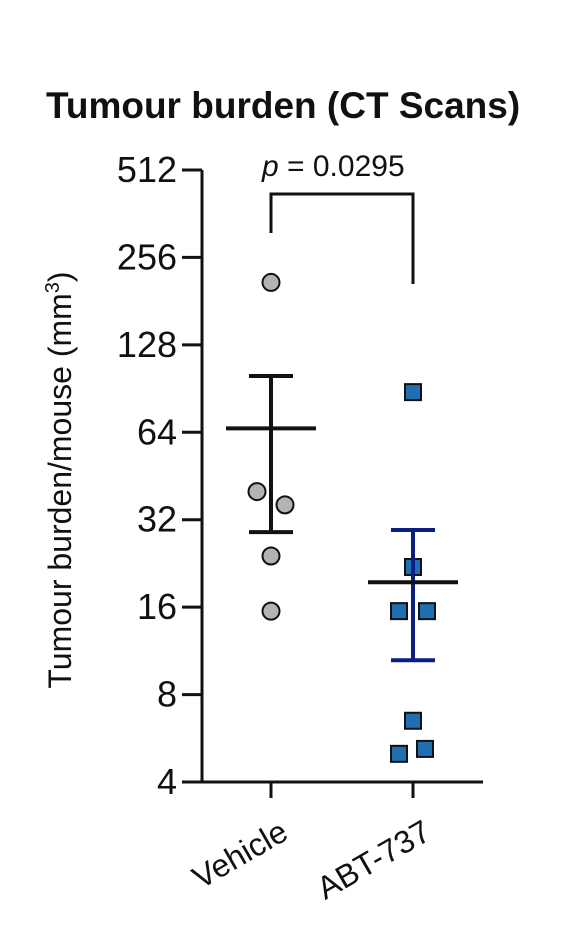 Image resolution: width=585 pixels, height=932 pixels. I want to click on y-tick-label-64: 64, so click(157, 431).